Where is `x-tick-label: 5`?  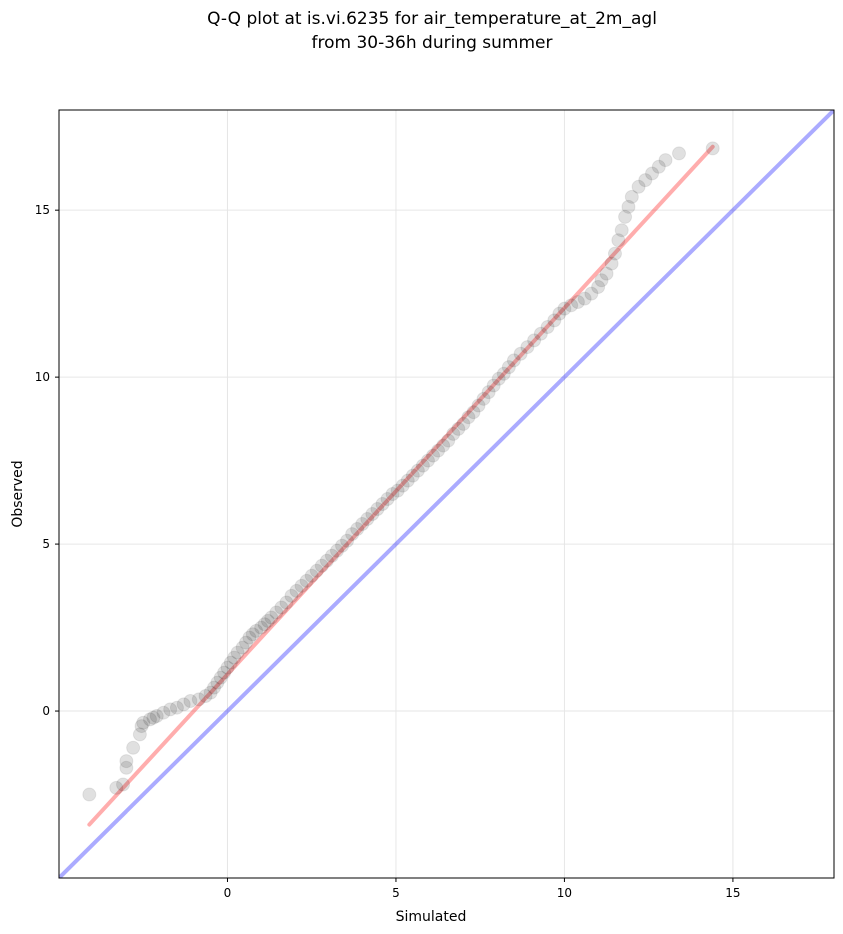
x-tick-label: 5 is located at coordinates (396, 893).